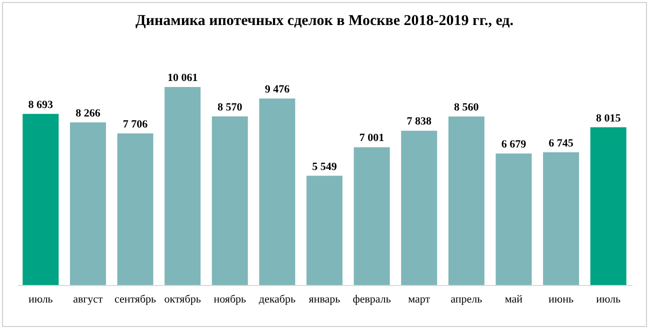  I want to click on x-tick-label: январь, so click(324, 300).